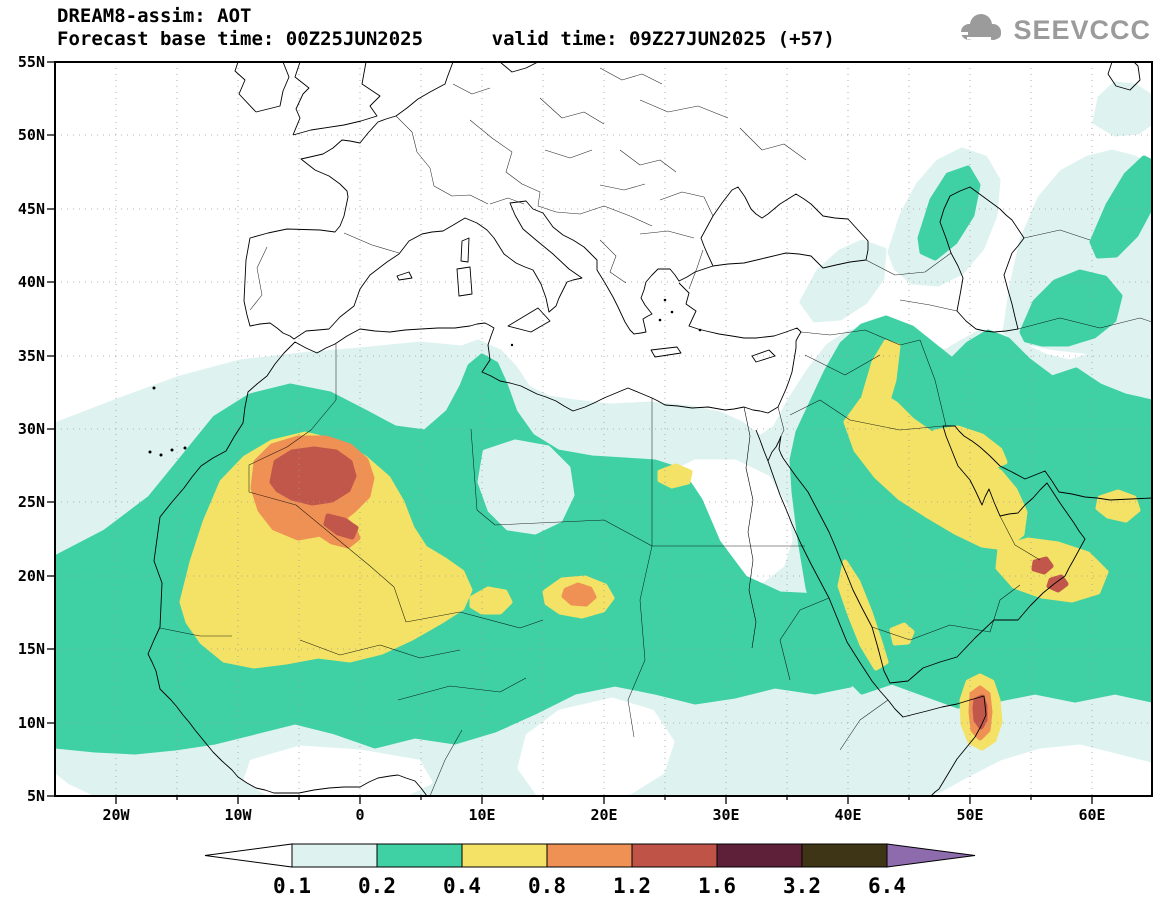 This screenshot has height=905, width=1165. What do you see at coordinates (31, 649) in the screenshot?
I see `y-axis-label: 15N` at bounding box center [31, 649].